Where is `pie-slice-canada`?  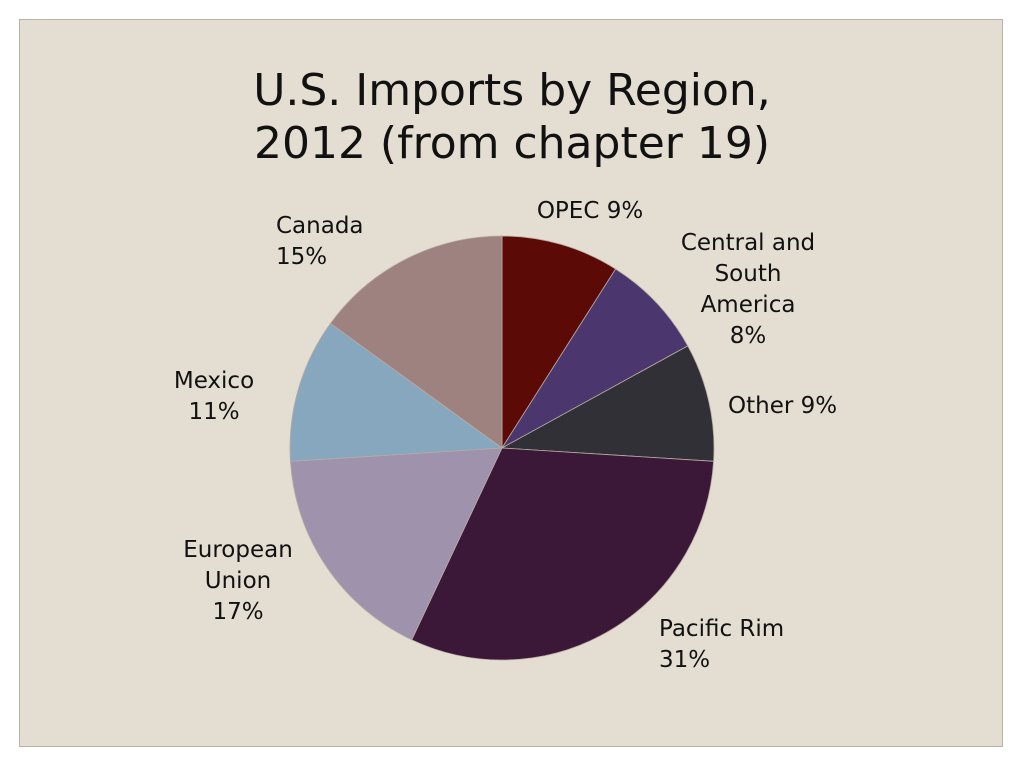 pie-slice-canada is located at coordinates (416, 342).